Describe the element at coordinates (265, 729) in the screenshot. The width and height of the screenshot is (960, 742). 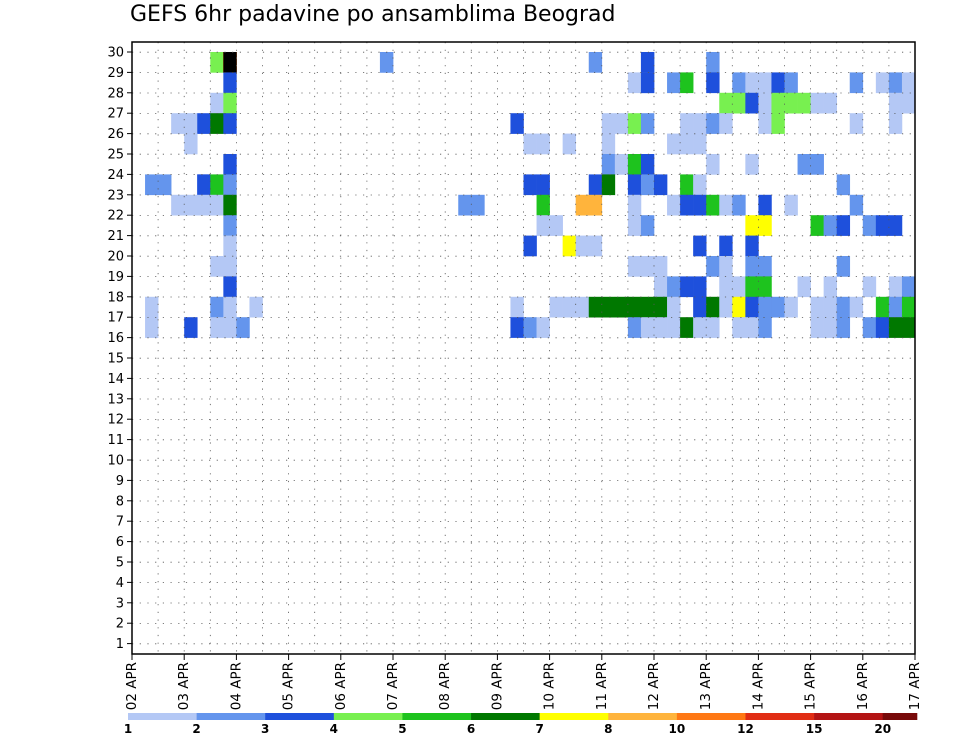
I see `legend-label: 3` at that location.